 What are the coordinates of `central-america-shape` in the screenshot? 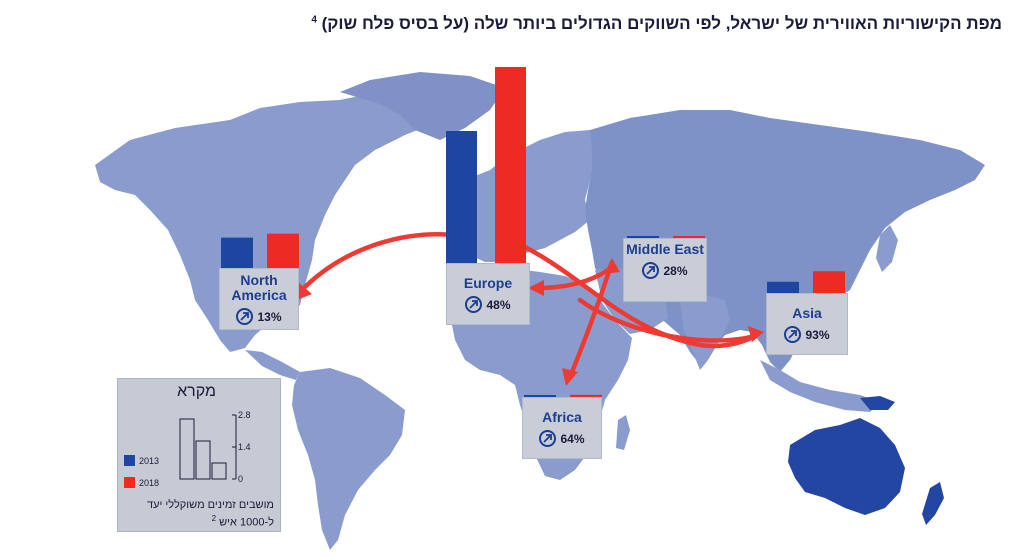 It's located at (272, 365).